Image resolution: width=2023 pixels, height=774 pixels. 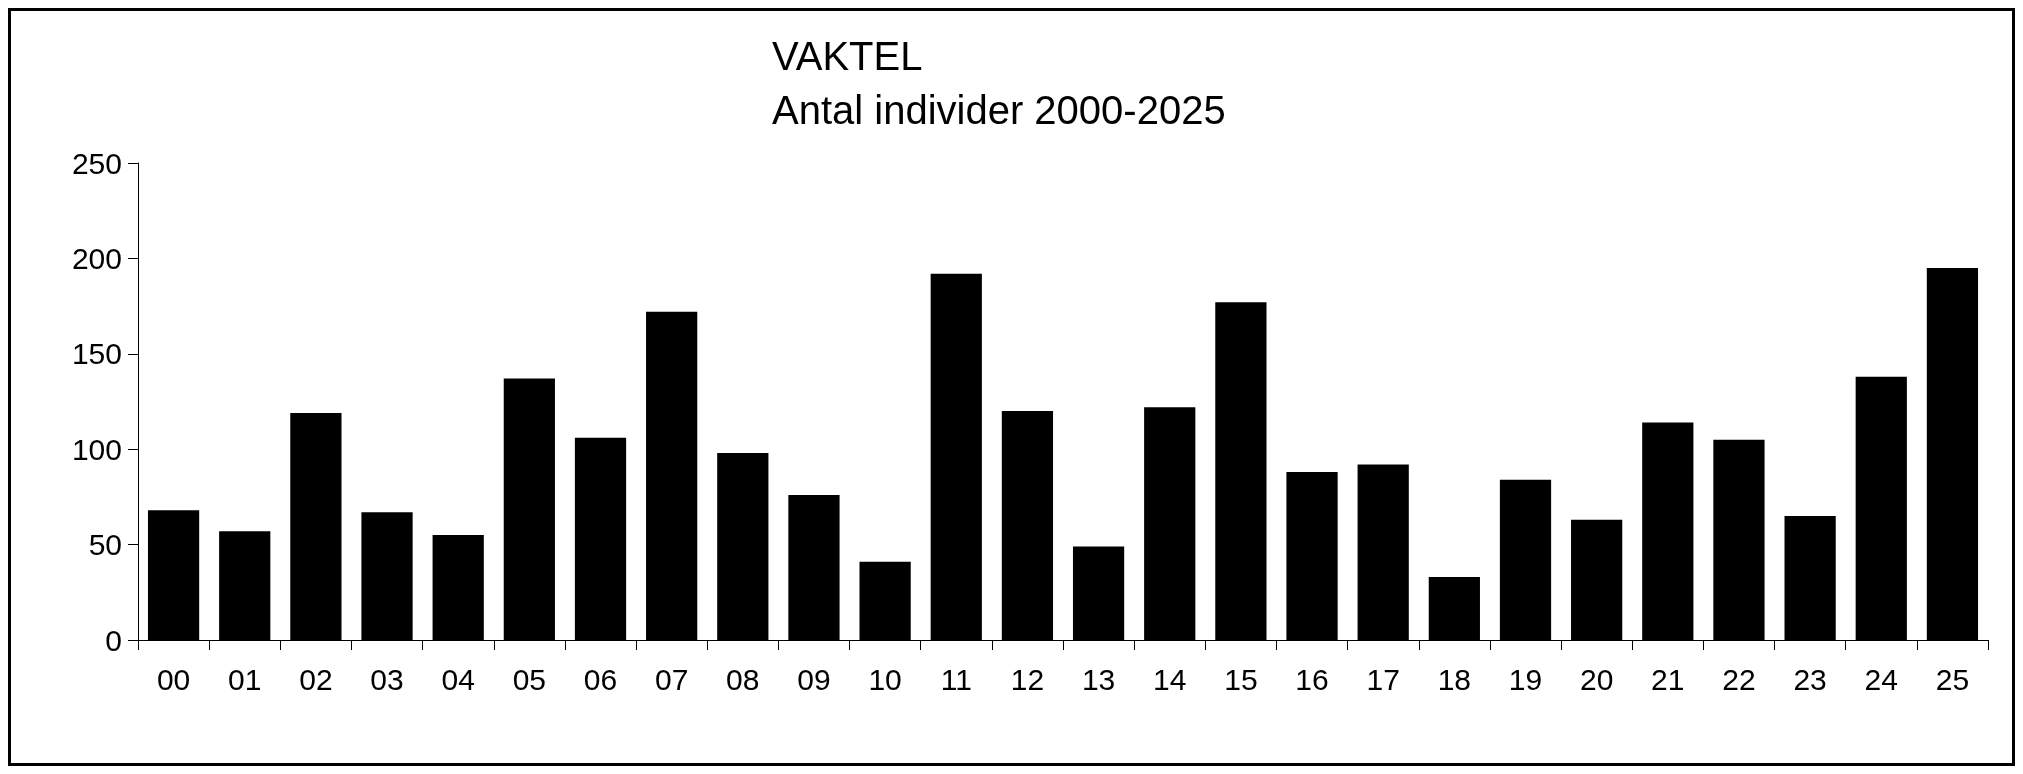 I want to click on x-tick-label: 24, so click(x=1881, y=679).